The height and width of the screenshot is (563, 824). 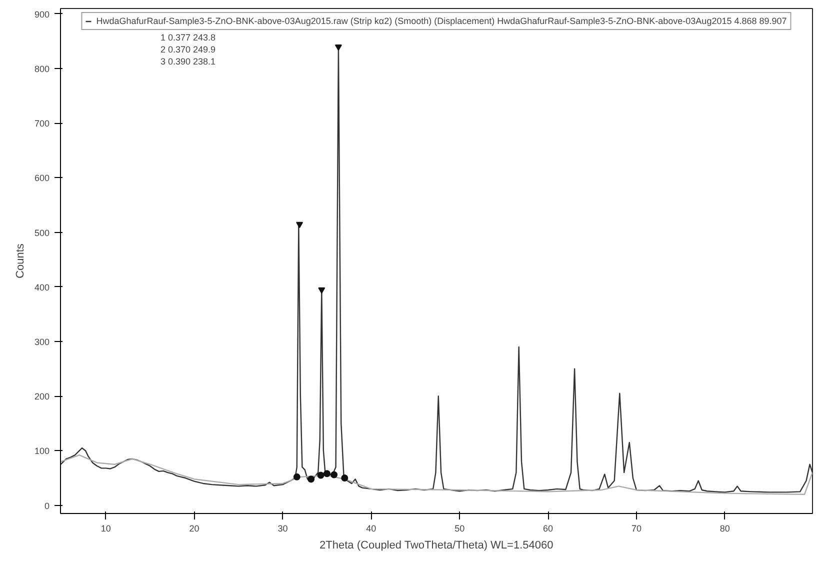 I want to click on y-tick-label: 400, so click(x=42, y=287).